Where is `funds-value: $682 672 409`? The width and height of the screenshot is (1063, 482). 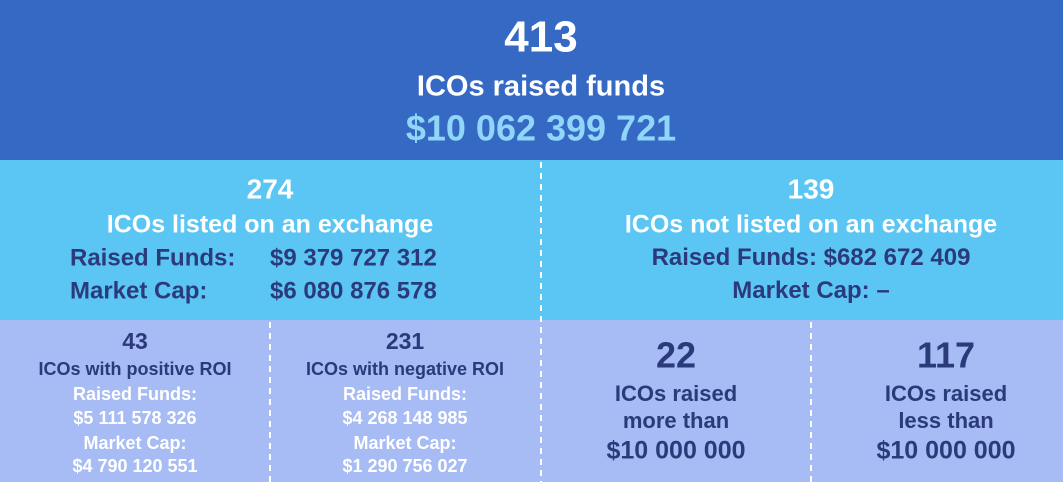 funds-value: $682 672 409 is located at coordinates (897, 257).